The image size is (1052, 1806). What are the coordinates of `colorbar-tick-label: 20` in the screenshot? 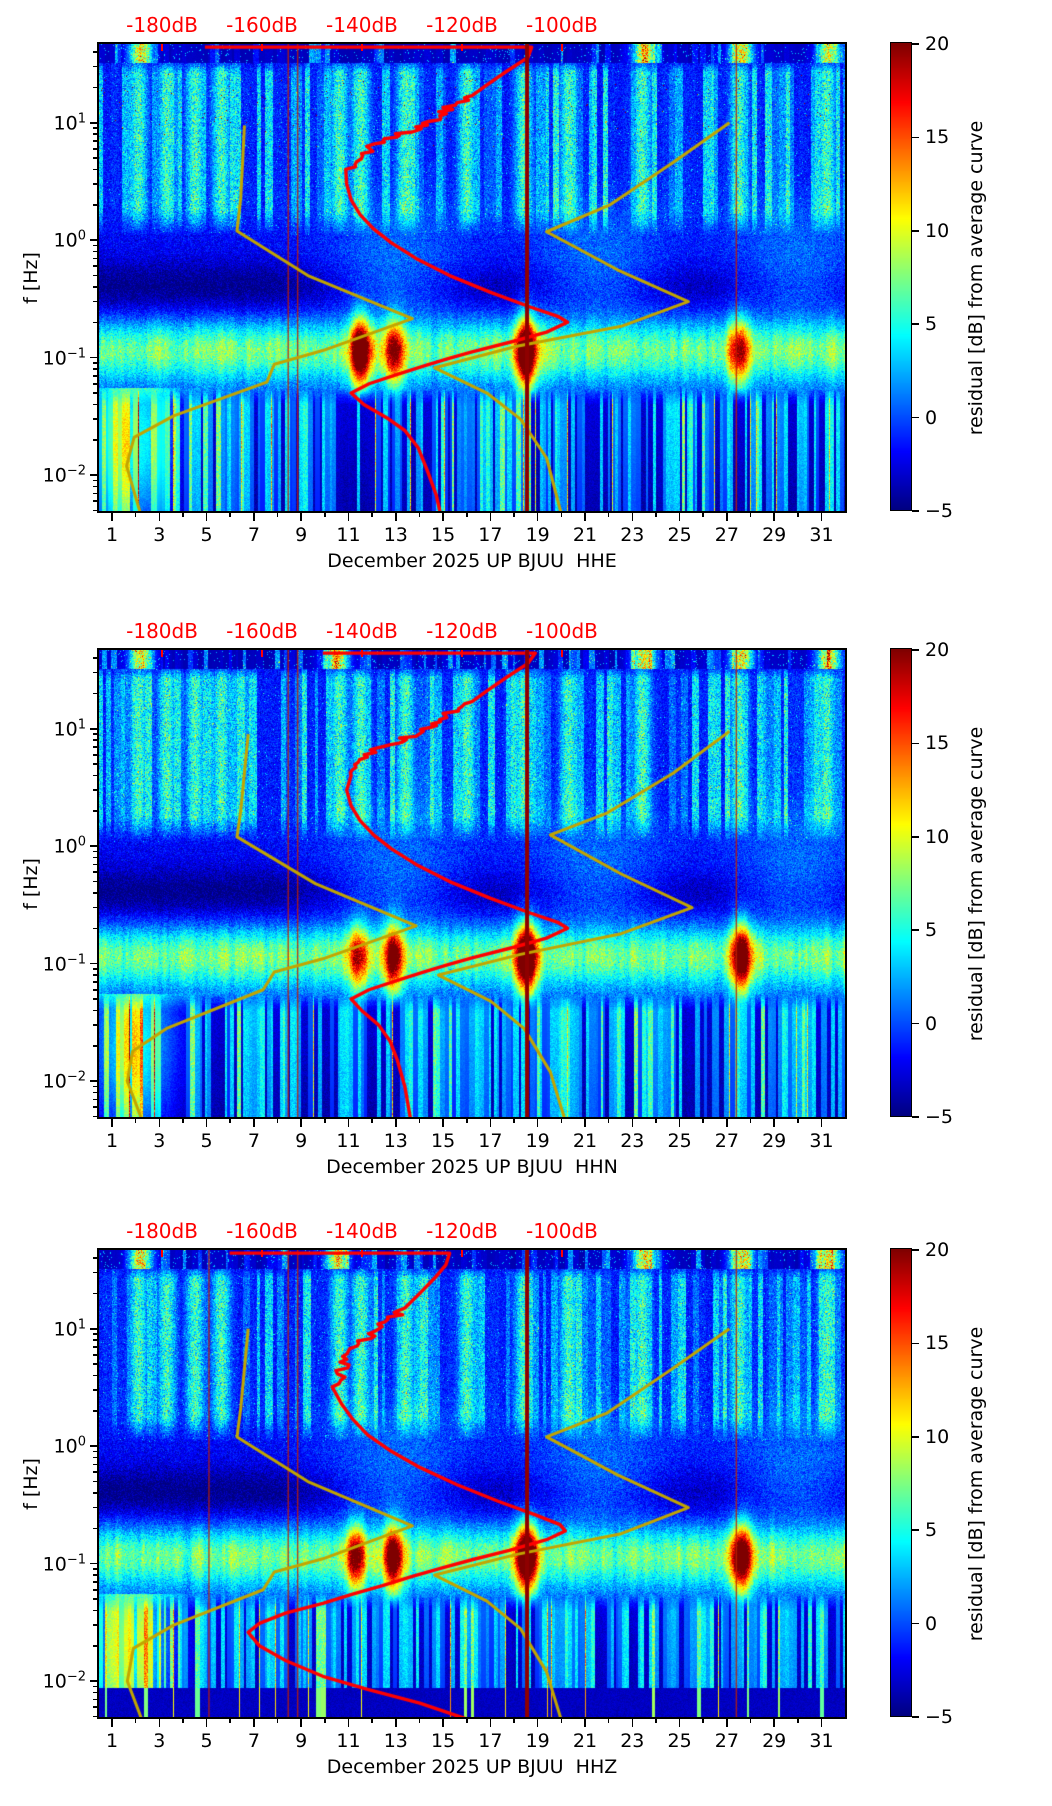 It's located at (937, 650).